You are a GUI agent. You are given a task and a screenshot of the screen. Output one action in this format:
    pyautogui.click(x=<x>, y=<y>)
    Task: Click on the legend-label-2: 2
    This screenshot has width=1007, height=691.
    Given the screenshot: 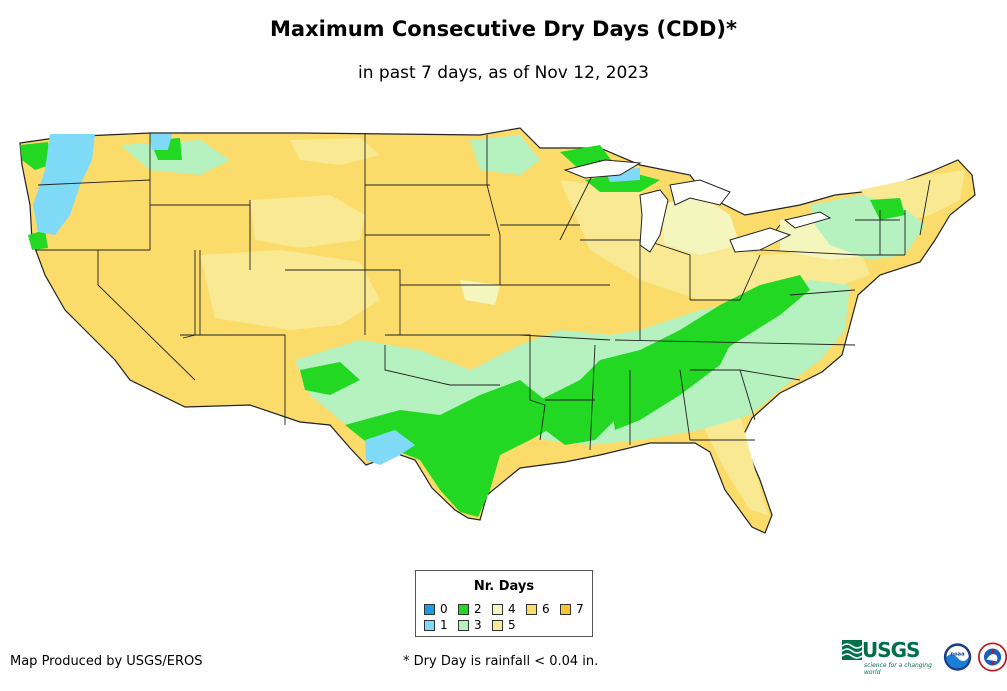 What is the action you would take?
    pyautogui.click(x=478, y=609)
    